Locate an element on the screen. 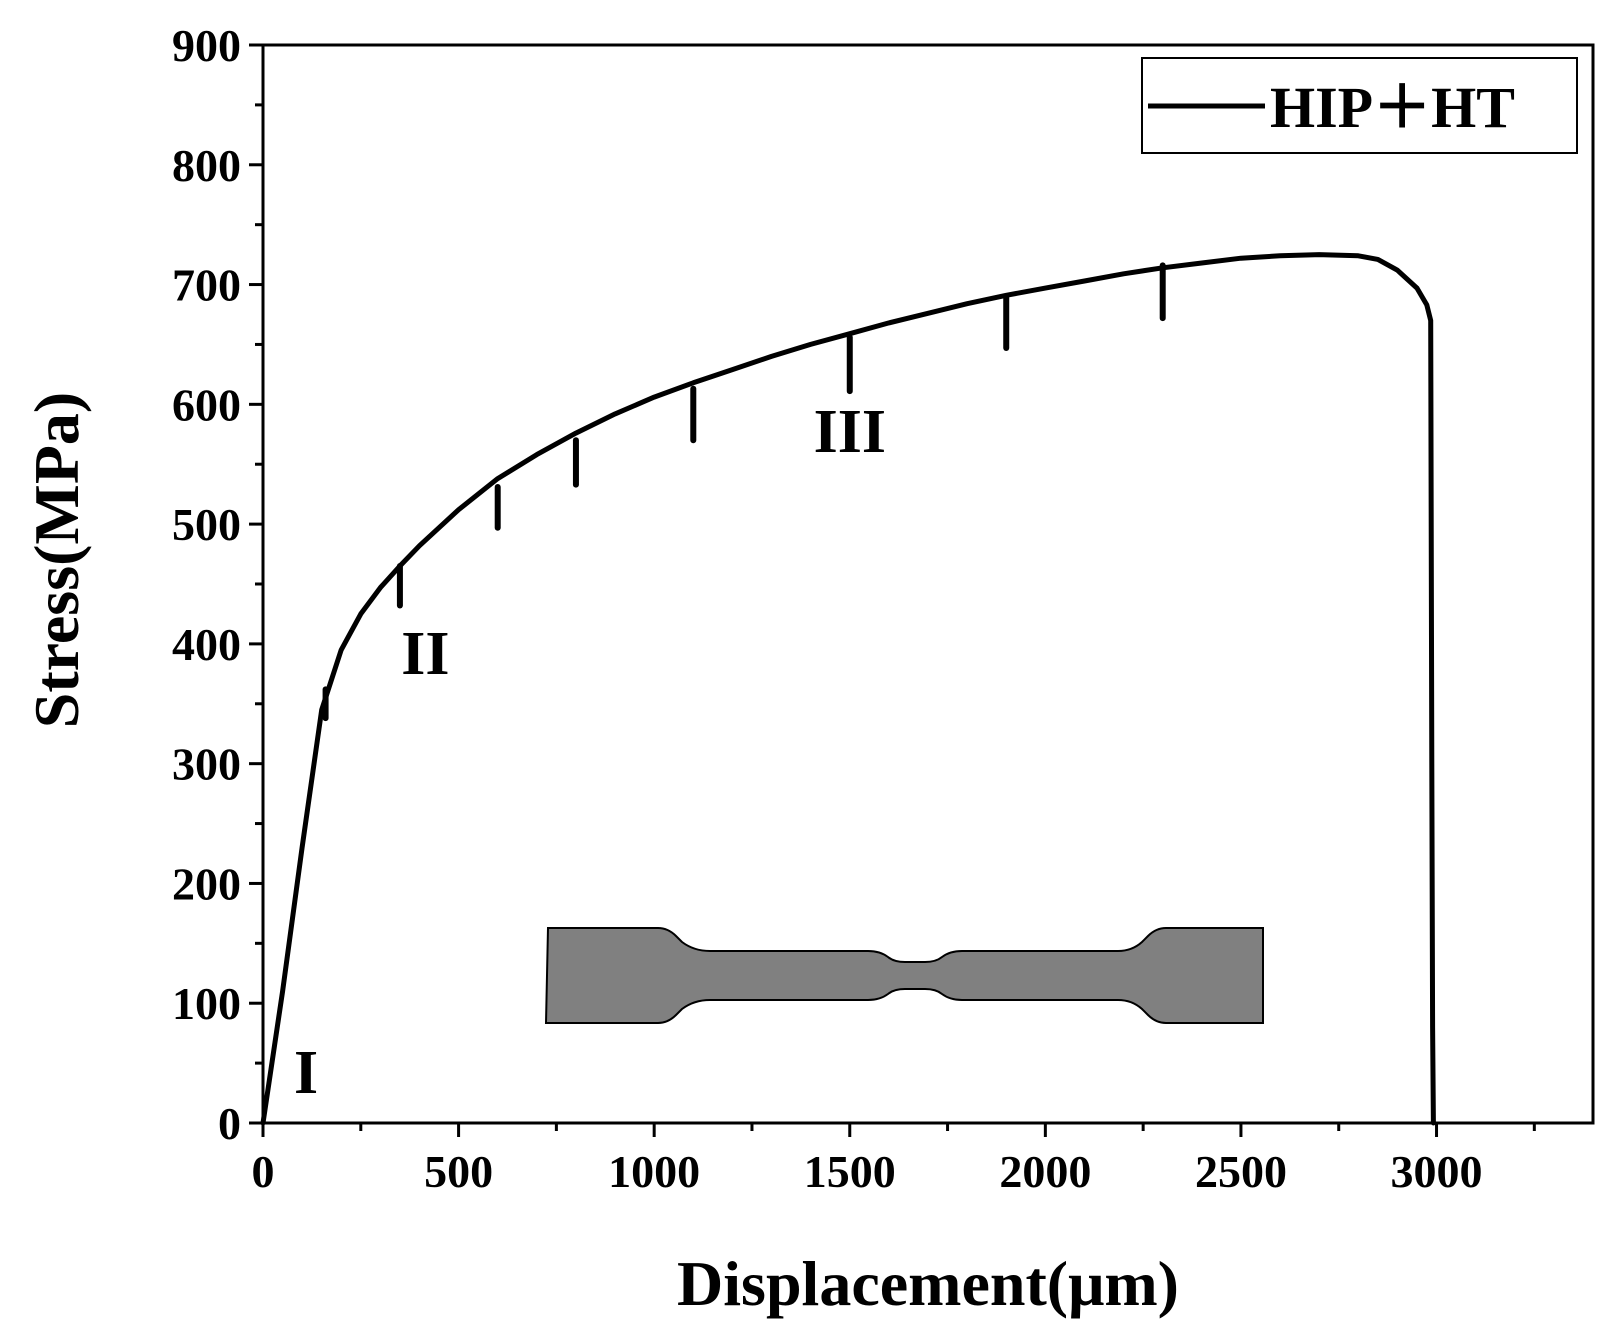 Image resolution: width=1613 pixels, height=1331 pixels. x-tick-label: 2000 is located at coordinates (1045, 1171).